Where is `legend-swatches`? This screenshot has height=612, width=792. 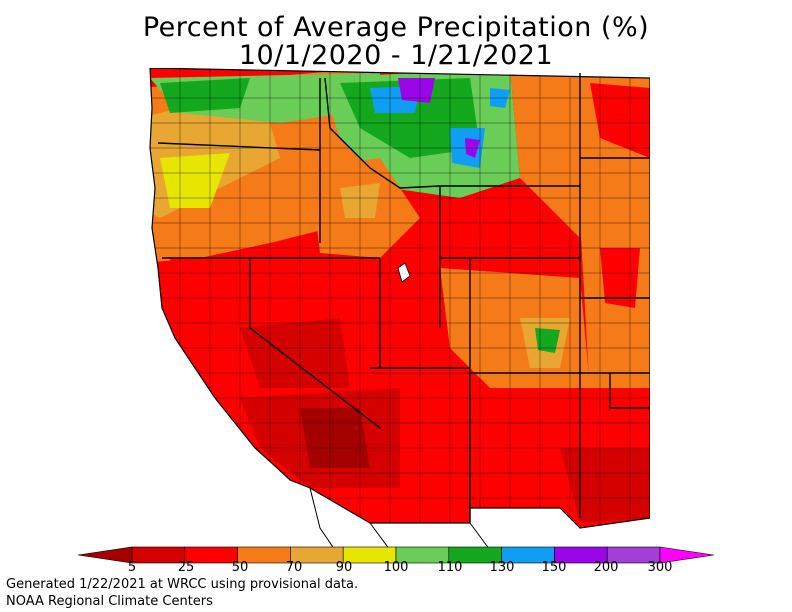
legend-swatches is located at coordinates (396, 555).